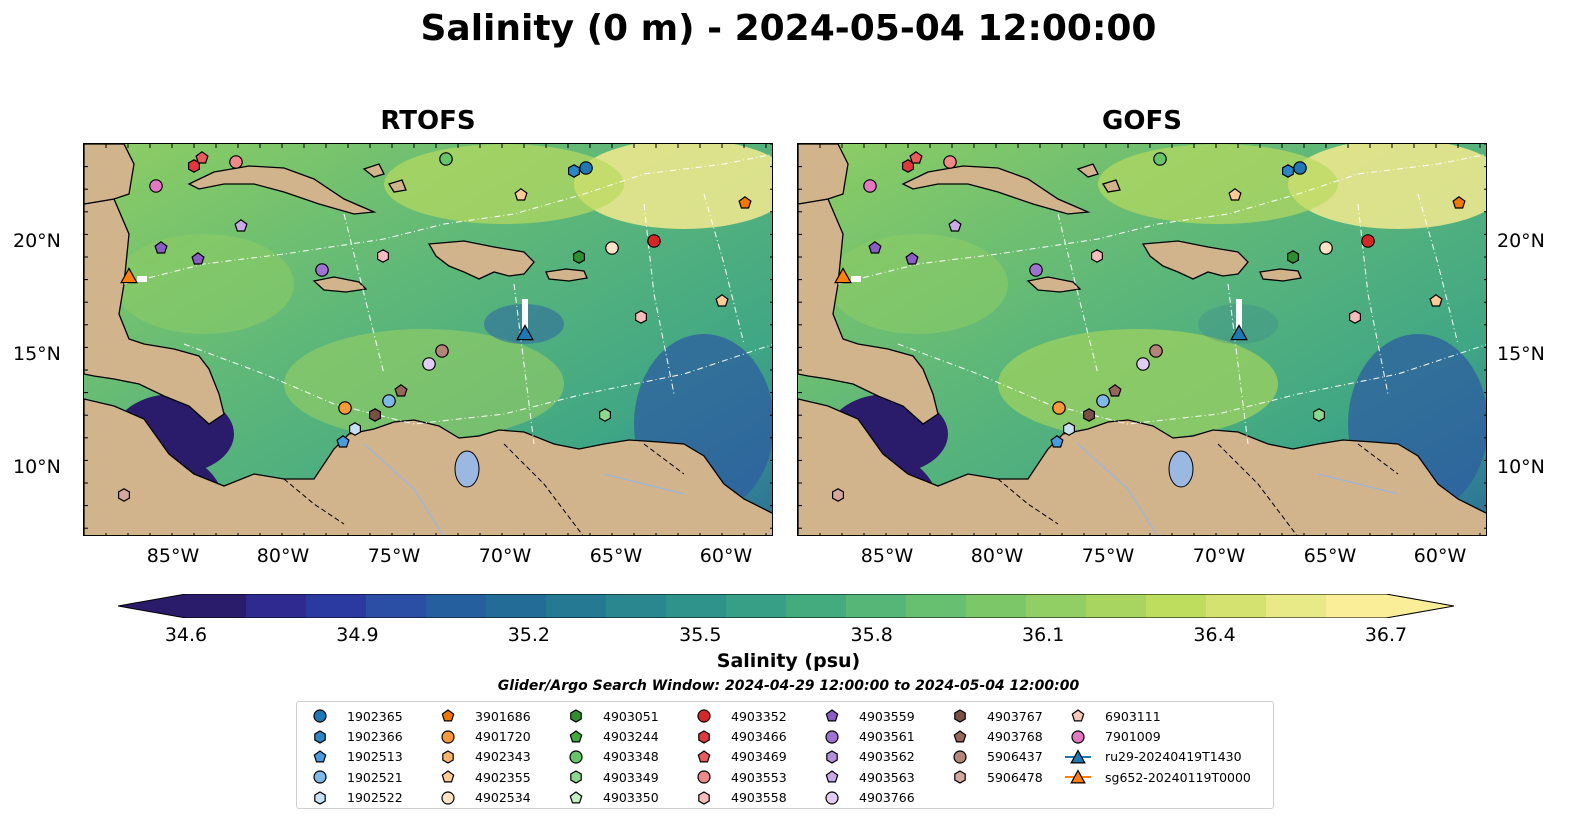  I want to click on lat-label-10n-left: 10°N, so click(37, 467).